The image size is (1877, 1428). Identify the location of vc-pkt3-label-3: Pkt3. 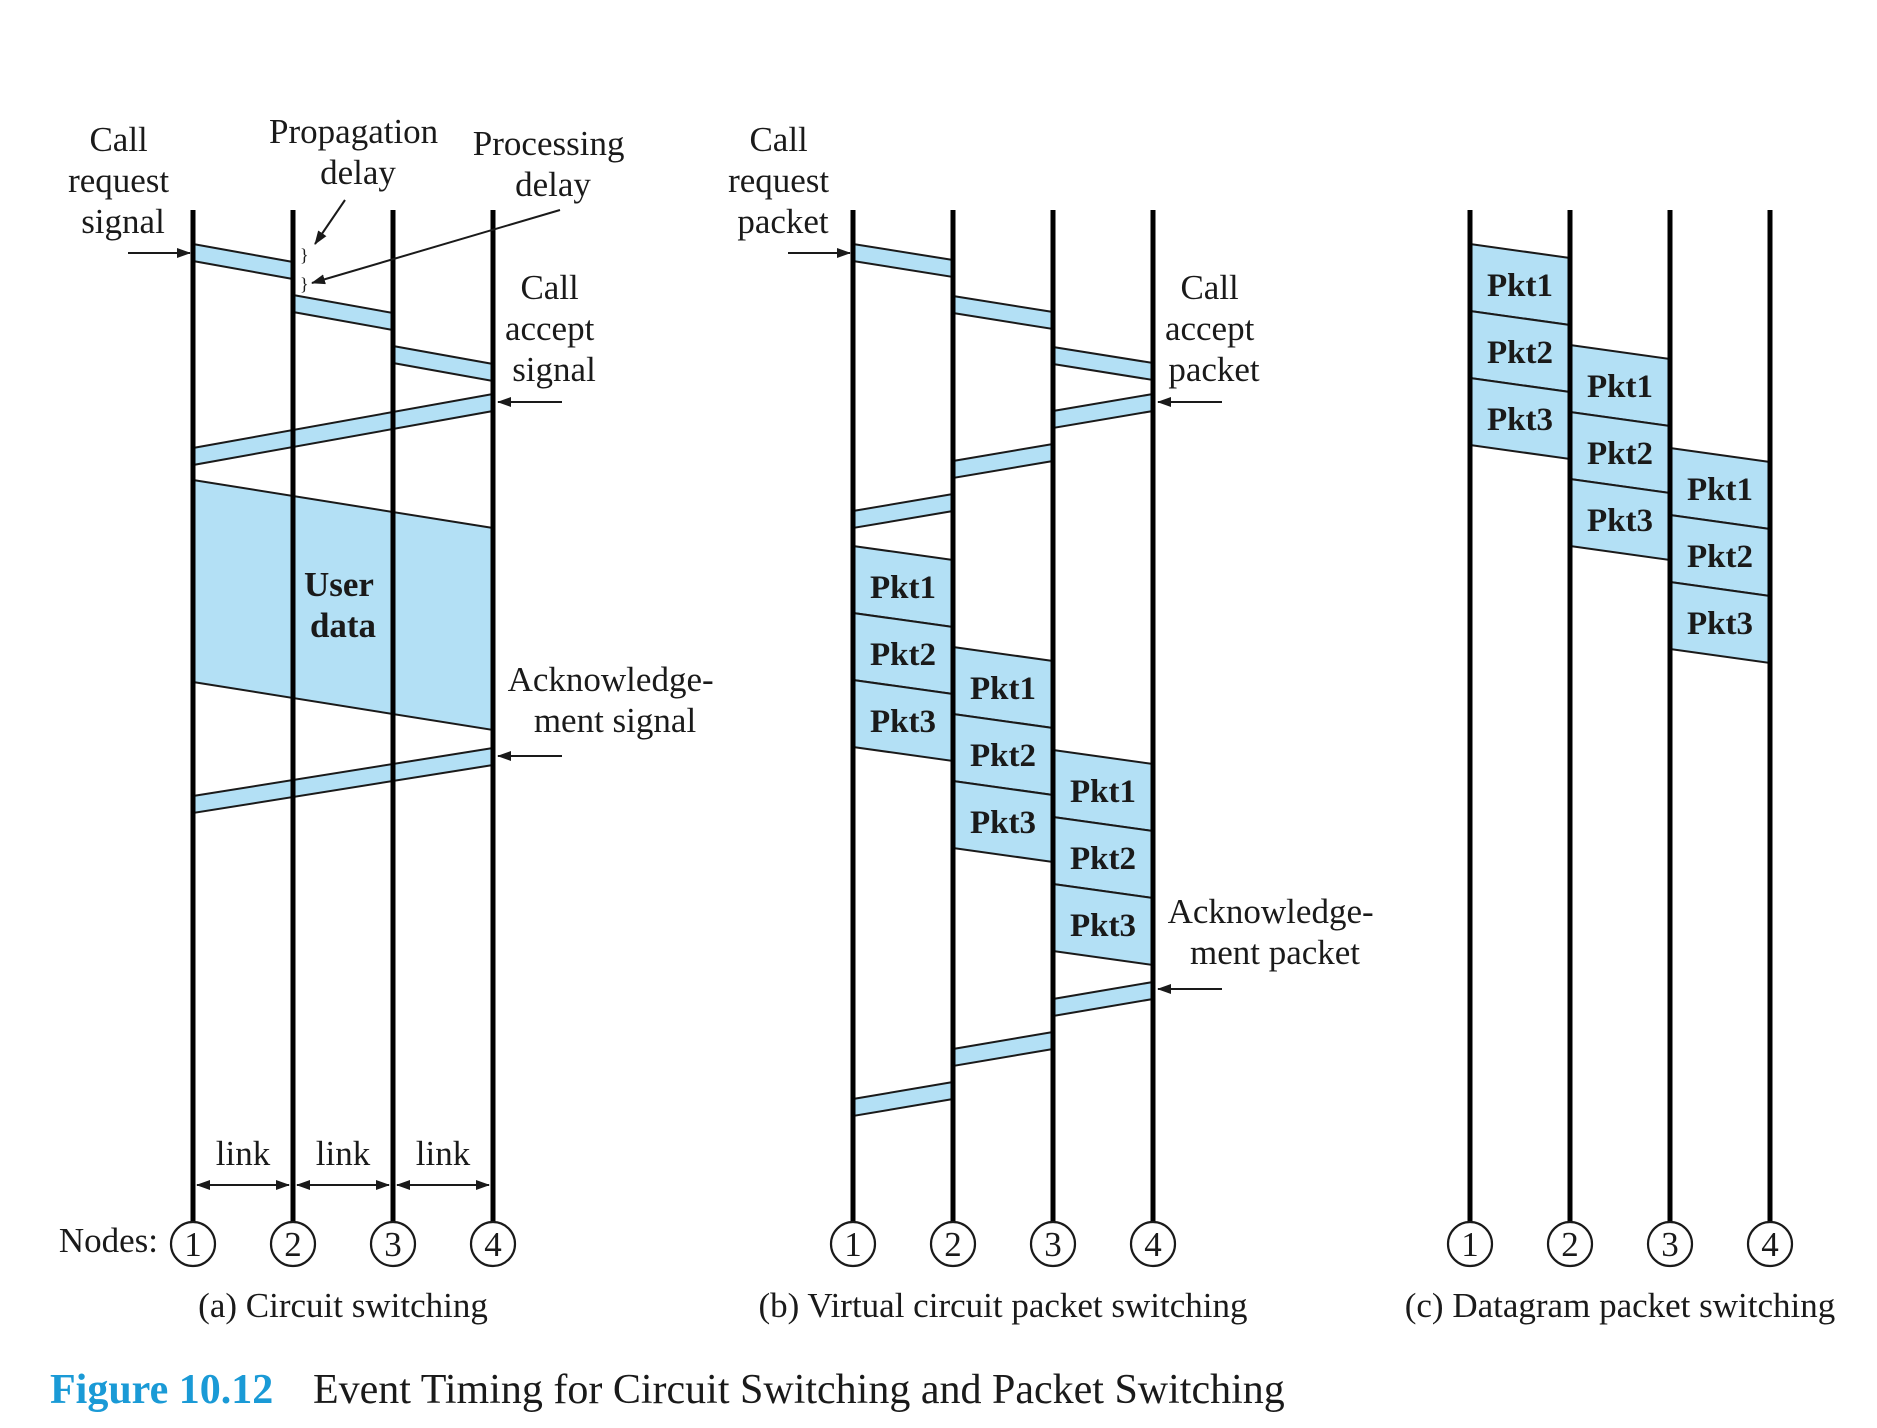
(1103, 926).